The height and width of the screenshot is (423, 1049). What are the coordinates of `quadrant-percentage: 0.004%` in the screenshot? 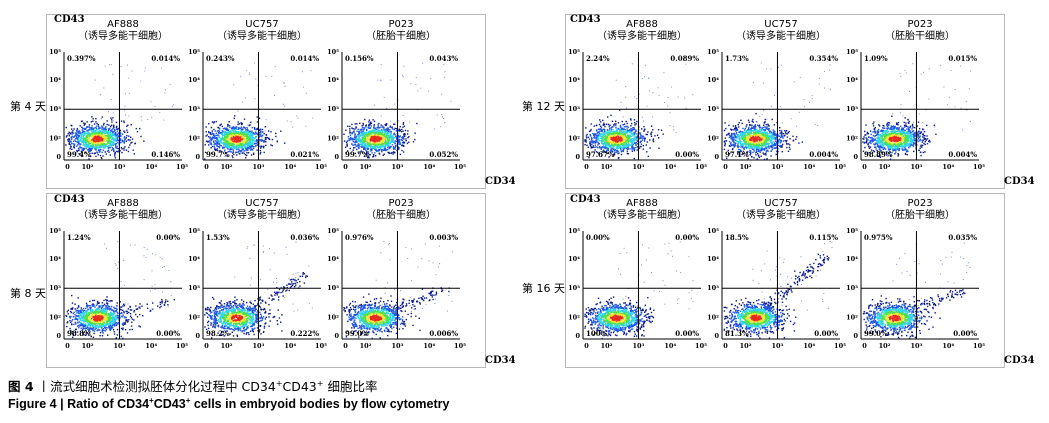 It's located at (823, 154).